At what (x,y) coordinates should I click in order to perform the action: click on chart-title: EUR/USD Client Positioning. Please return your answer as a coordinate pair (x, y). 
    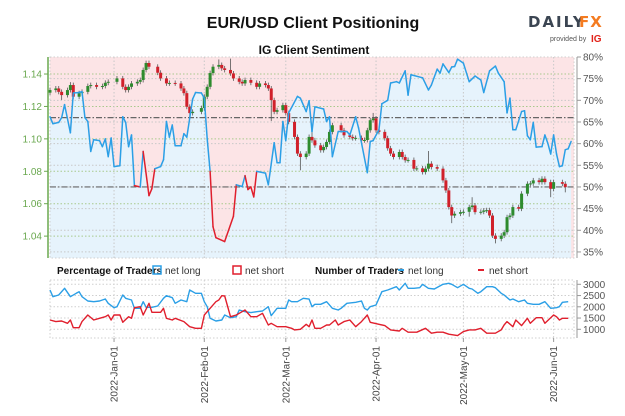
    Looking at the image, I should click on (313, 23).